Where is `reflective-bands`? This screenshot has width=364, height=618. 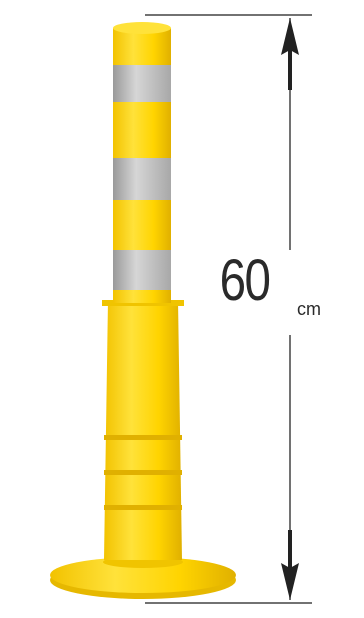
reflective-bands is located at coordinates (142, 177).